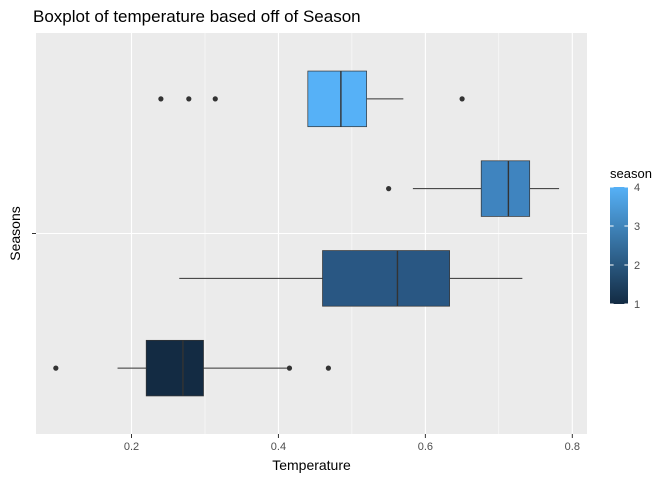  What do you see at coordinates (631, 238) in the screenshot?
I see `legend: season 1 2 3 4` at bounding box center [631, 238].